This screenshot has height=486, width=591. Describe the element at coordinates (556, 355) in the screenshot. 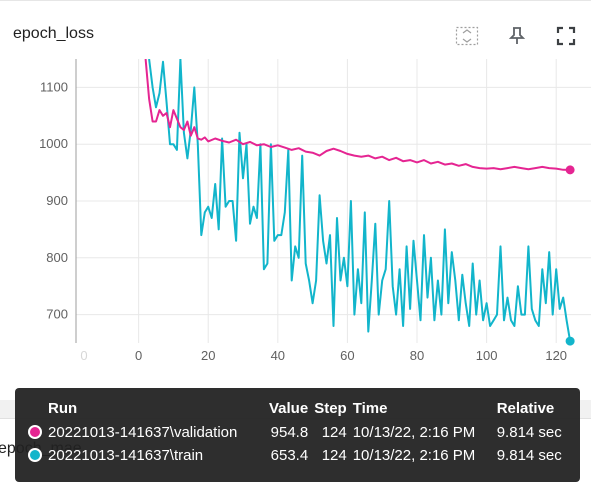

I see `x-tick-label: 120` at that location.